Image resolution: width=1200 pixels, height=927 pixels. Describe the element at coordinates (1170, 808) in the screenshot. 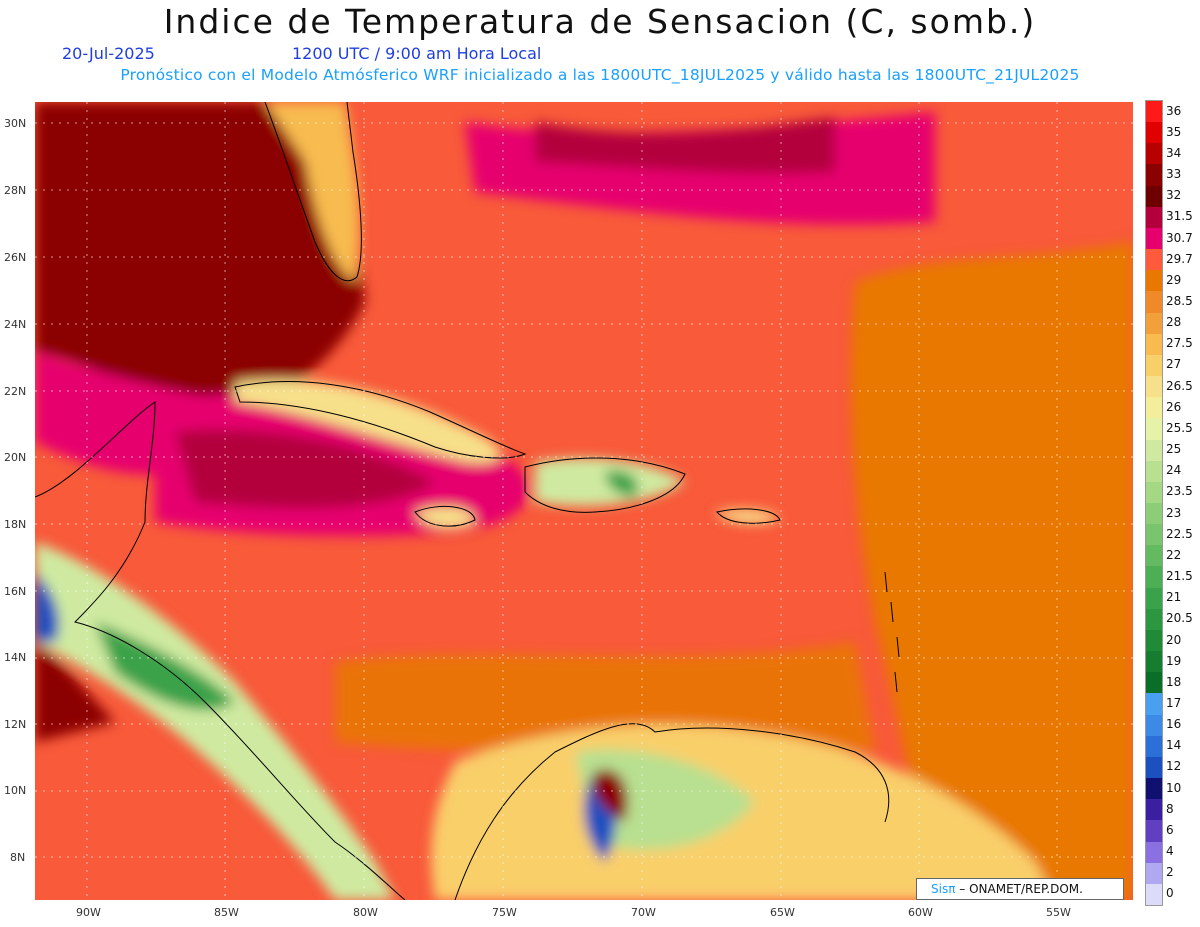

I see `legend-level-label: 8` at that location.